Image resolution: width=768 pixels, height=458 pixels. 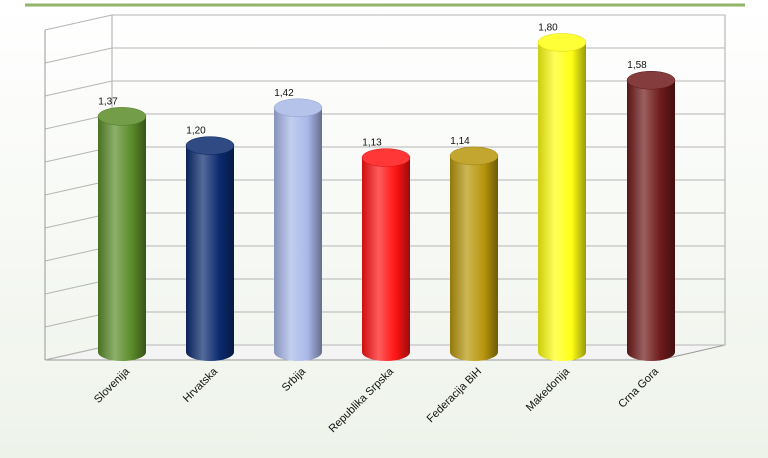 What do you see at coordinates (372, 143) in the screenshot?
I see `value-label: 1,13` at bounding box center [372, 143].